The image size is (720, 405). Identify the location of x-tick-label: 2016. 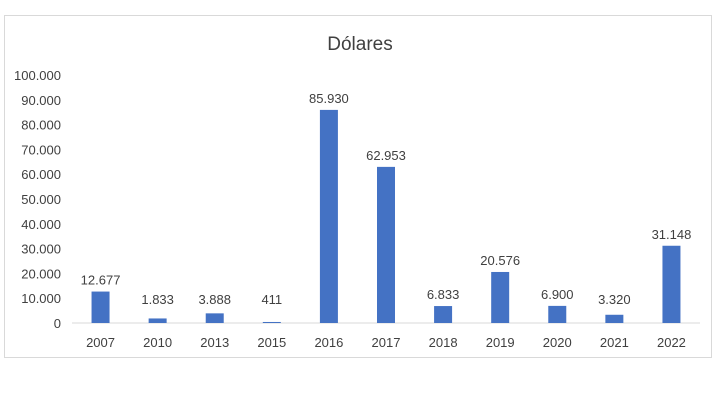
(328, 342).